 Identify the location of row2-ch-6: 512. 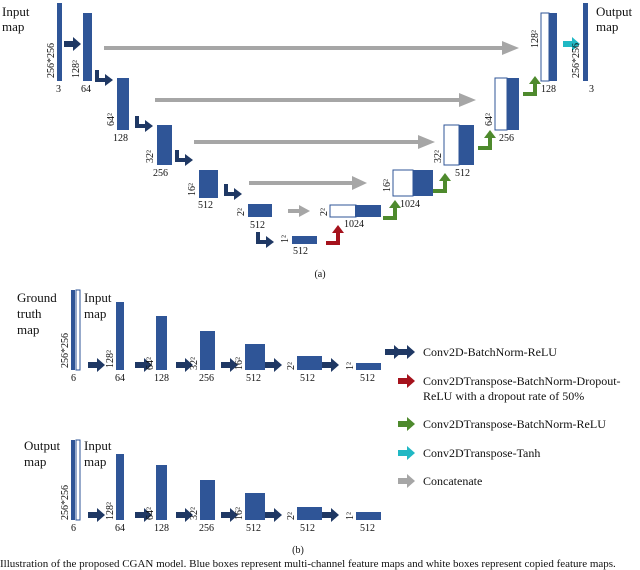
(367, 528).